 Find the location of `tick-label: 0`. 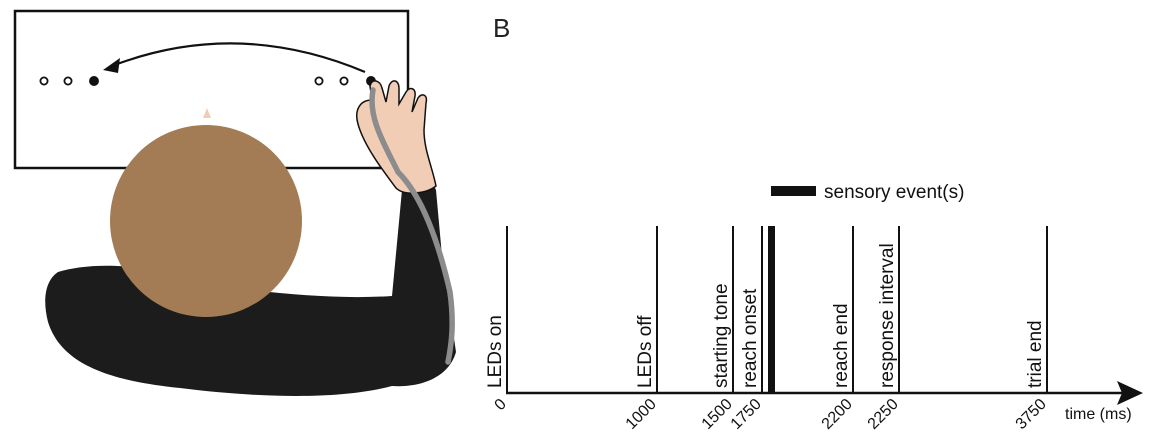

tick-label: 0 is located at coordinates (501, 405).